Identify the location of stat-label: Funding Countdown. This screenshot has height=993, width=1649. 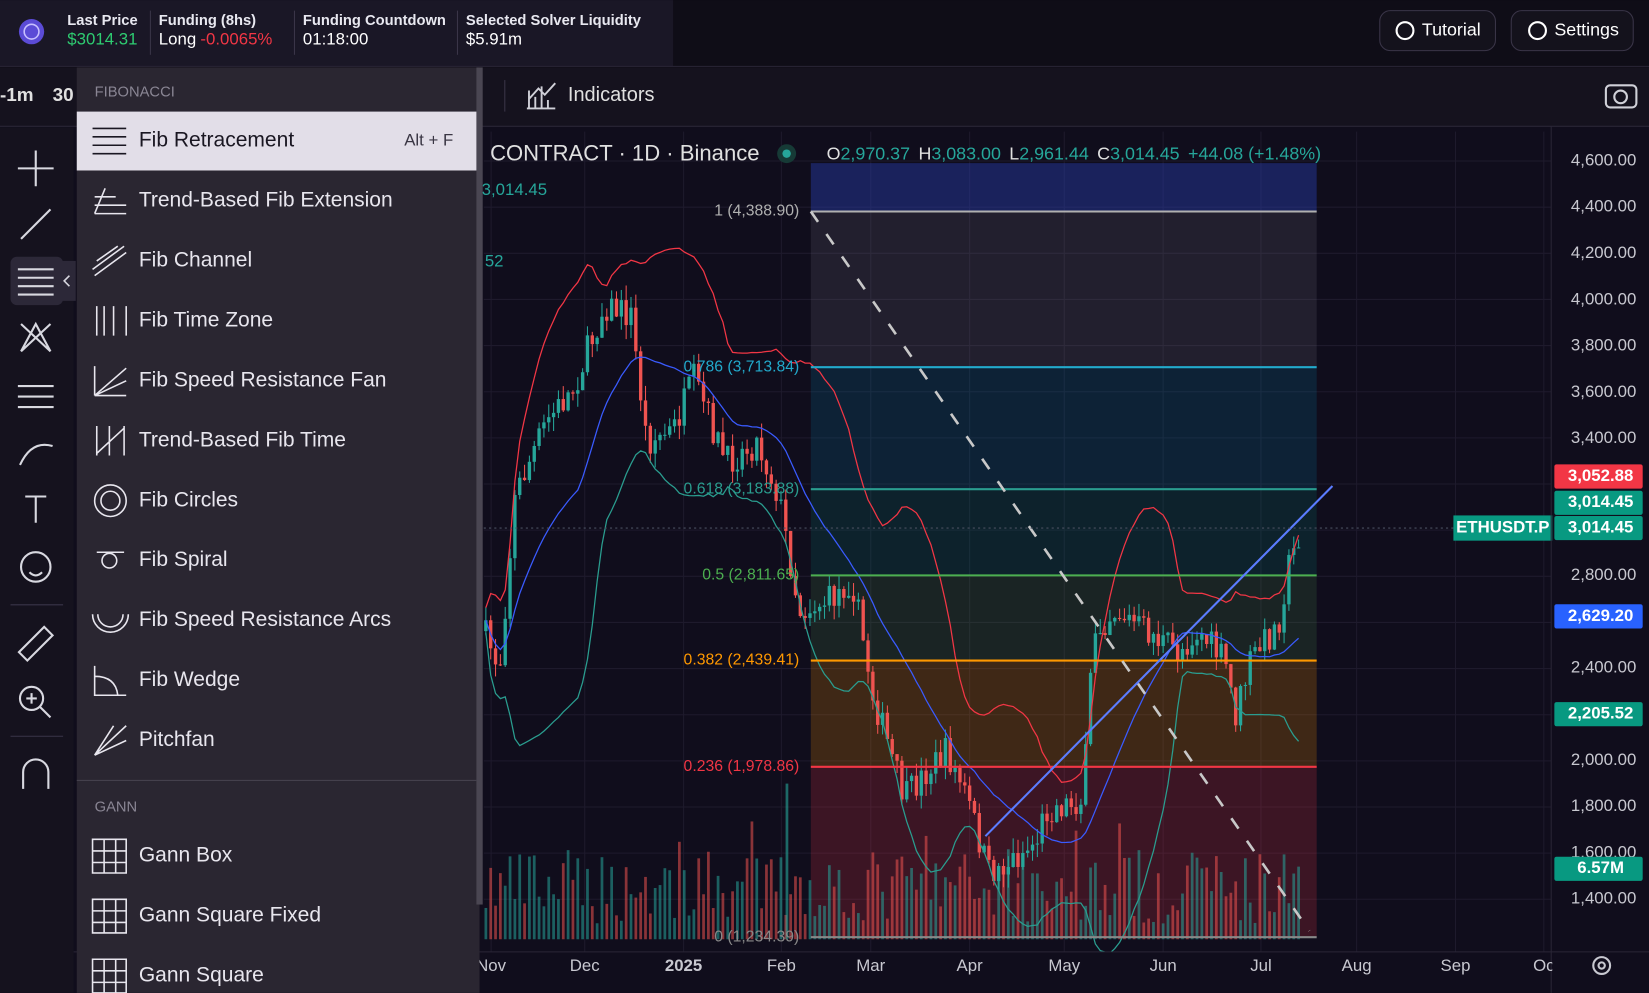
(374, 21).